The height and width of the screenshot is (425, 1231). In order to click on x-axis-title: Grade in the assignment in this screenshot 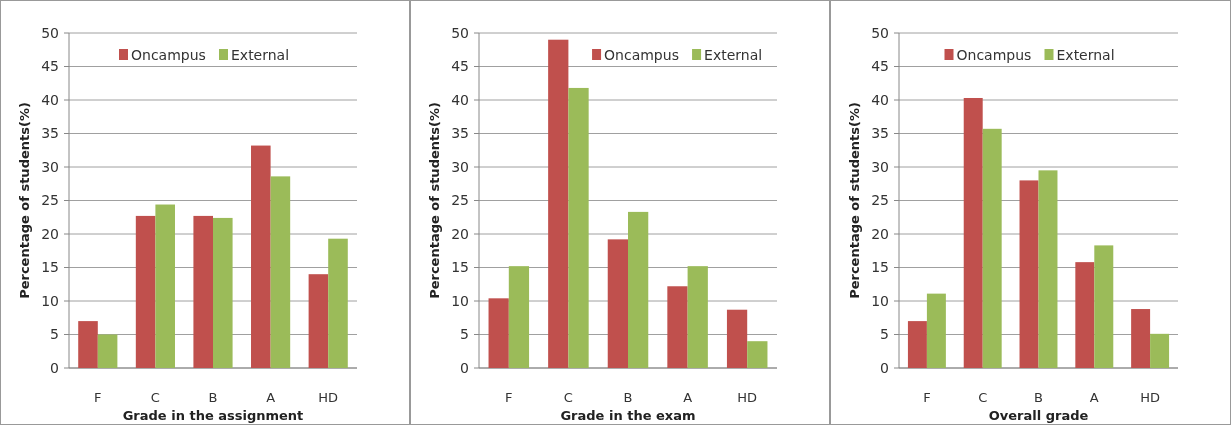, I will do `click(213, 415)`.